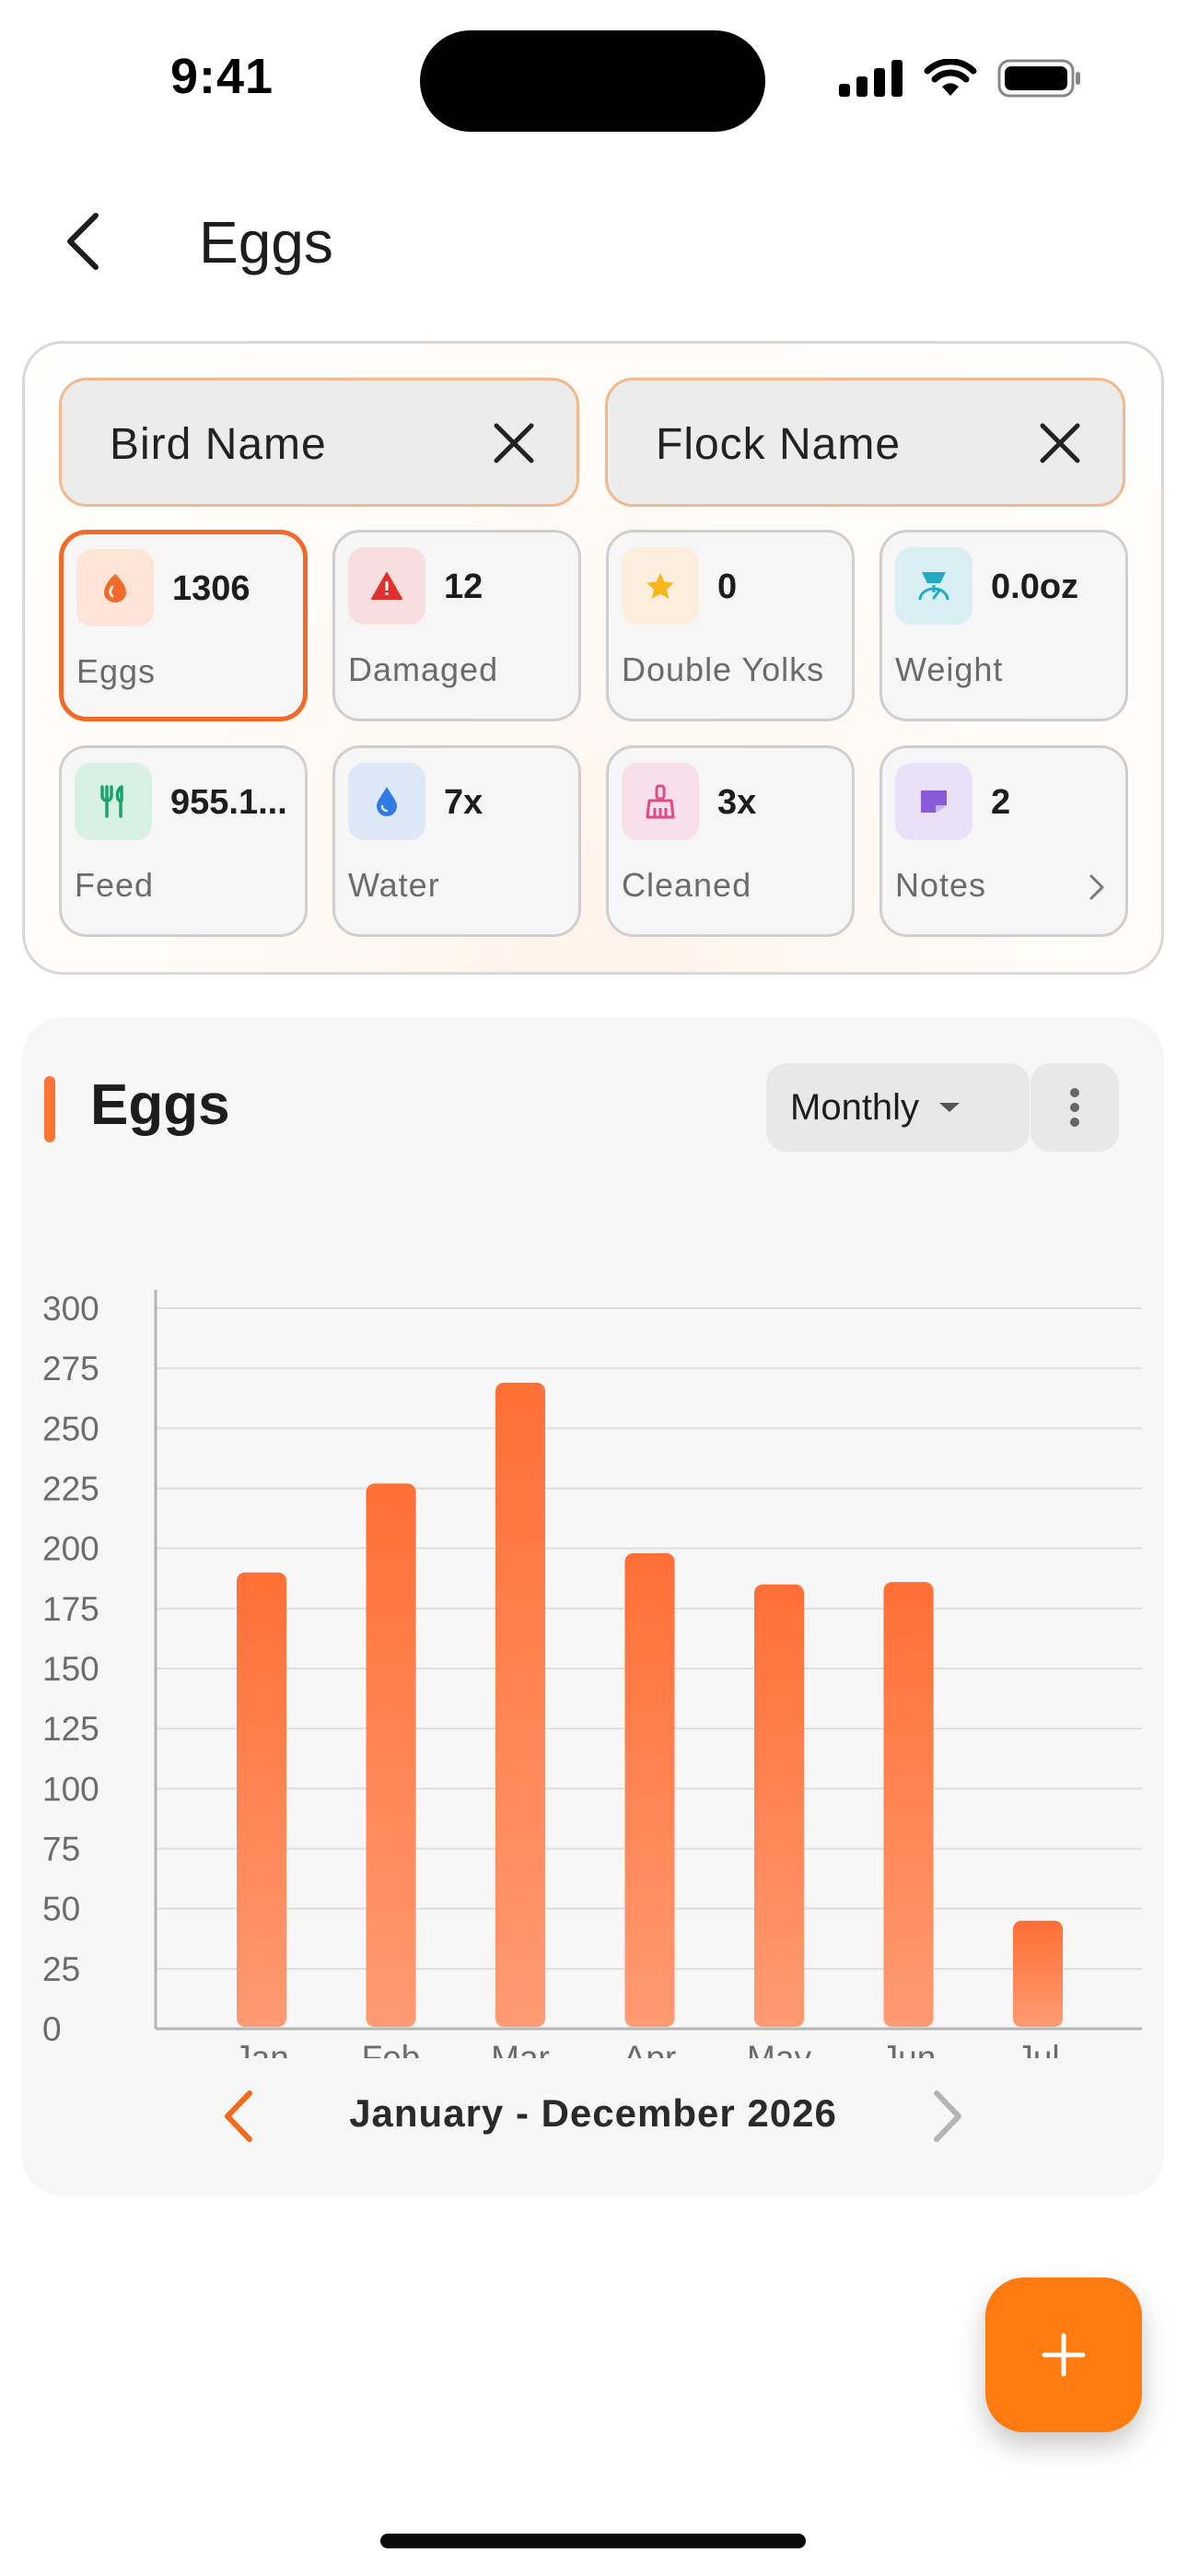 This screenshot has height=2576, width=1188. I want to click on stat-value: 0, so click(727, 587).